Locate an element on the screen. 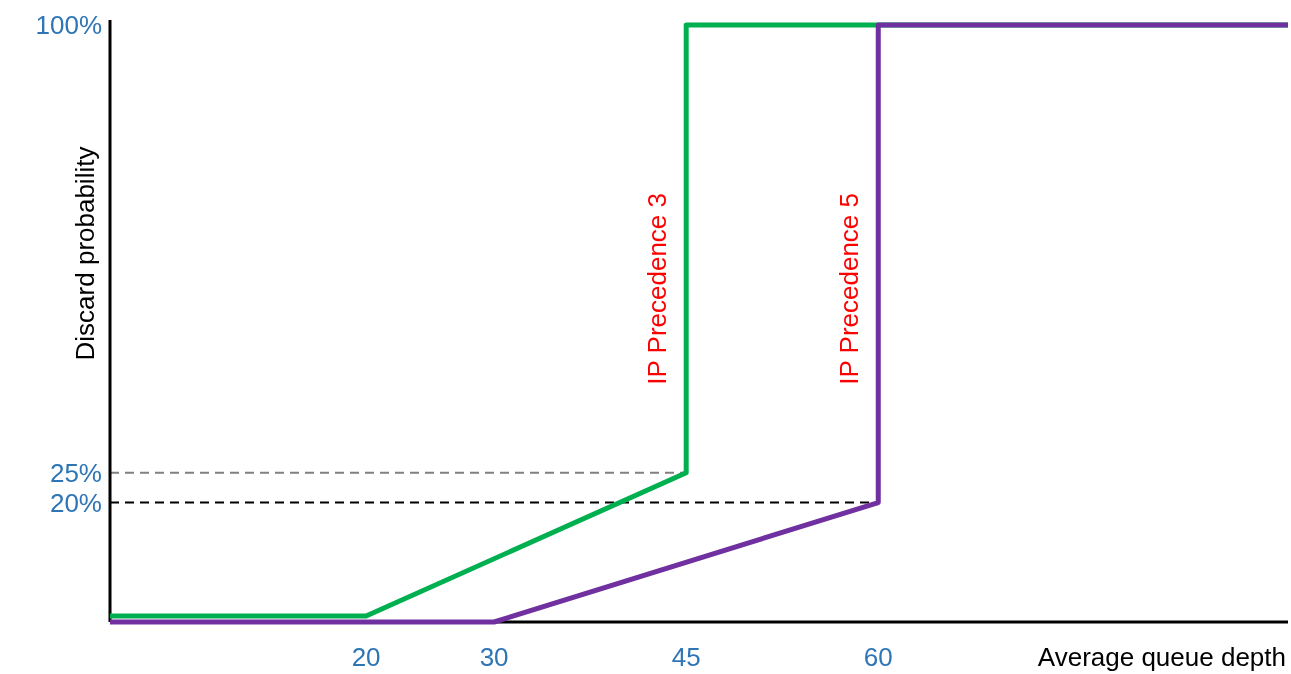 Image resolution: width=1291 pixels, height=674 pixels. x-tick-label: 60 is located at coordinates (878, 657).